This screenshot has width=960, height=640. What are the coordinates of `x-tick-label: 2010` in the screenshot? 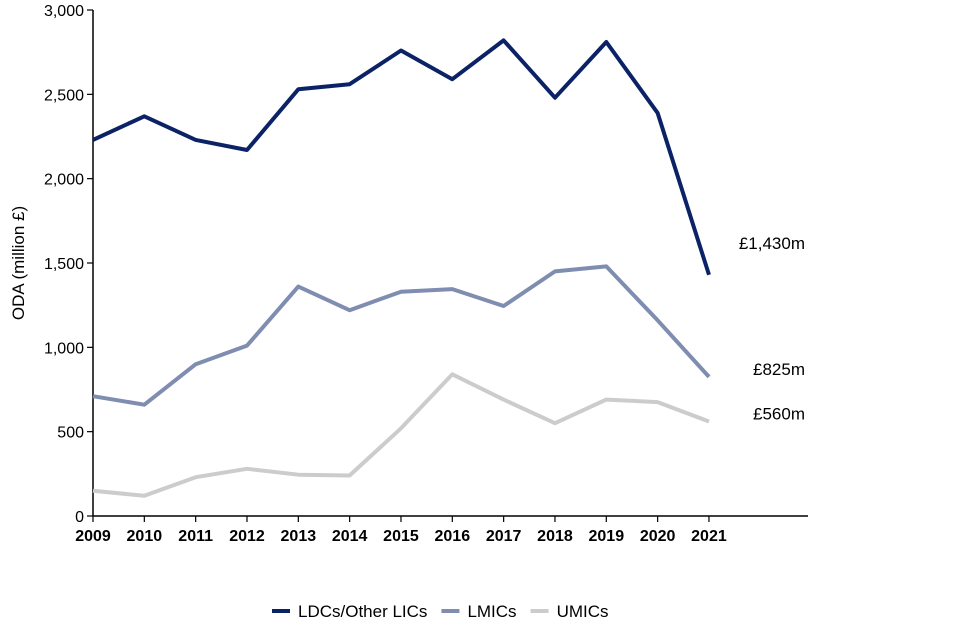 It's located at (145, 536).